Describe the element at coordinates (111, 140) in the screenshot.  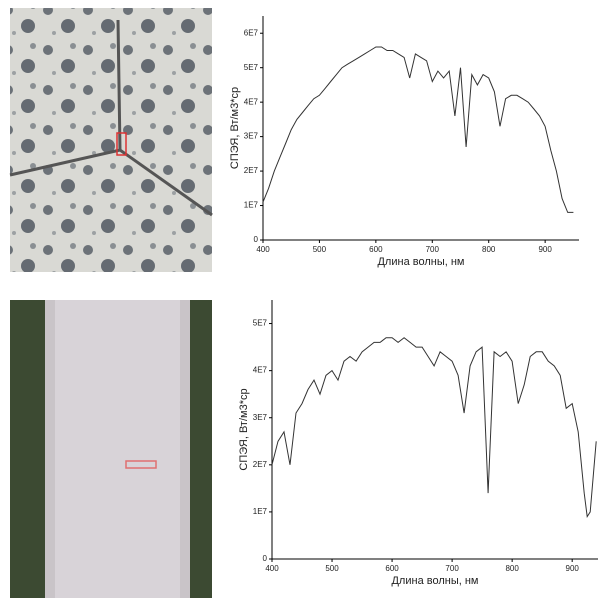
I see `photo-rock` at that location.